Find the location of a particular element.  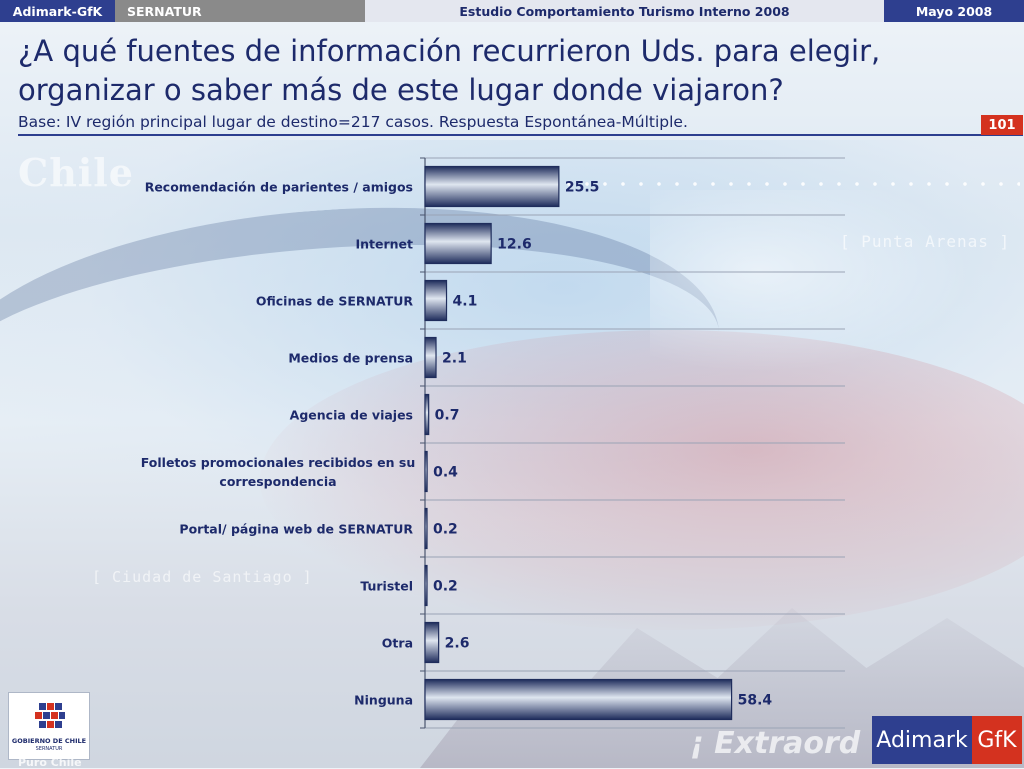

gfk-logo-text: GfK is located at coordinates (997, 740).